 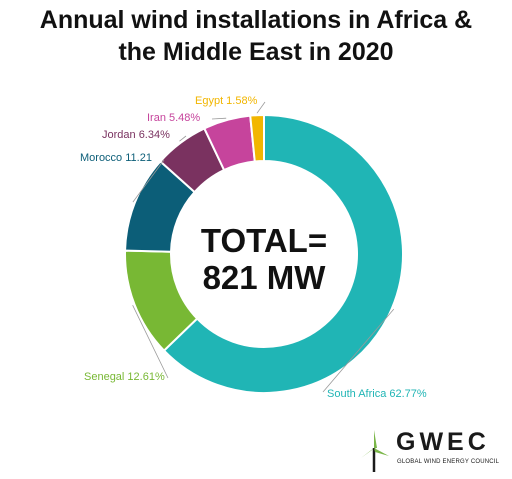 What do you see at coordinates (443, 442) in the screenshot?
I see `logo-wordmark: GWEC` at bounding box center [443, 442].